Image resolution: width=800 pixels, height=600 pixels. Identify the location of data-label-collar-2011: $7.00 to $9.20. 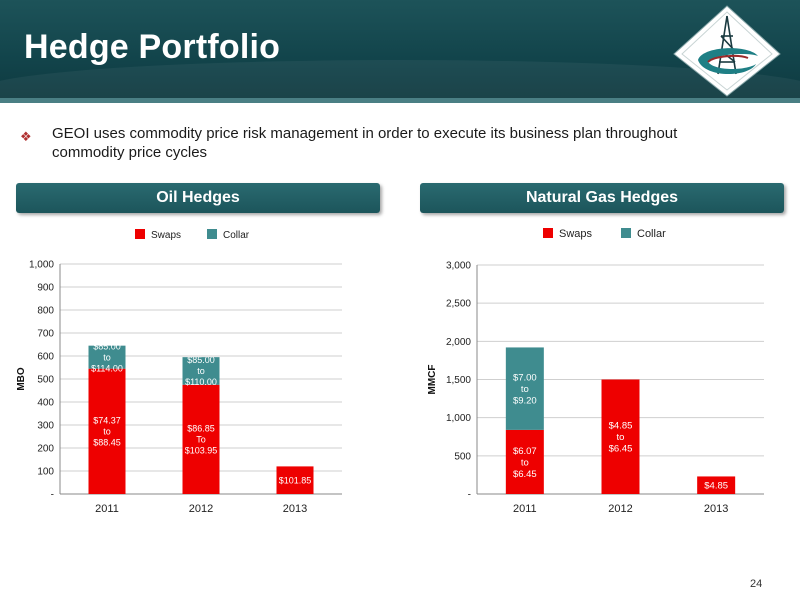
(525, 389).